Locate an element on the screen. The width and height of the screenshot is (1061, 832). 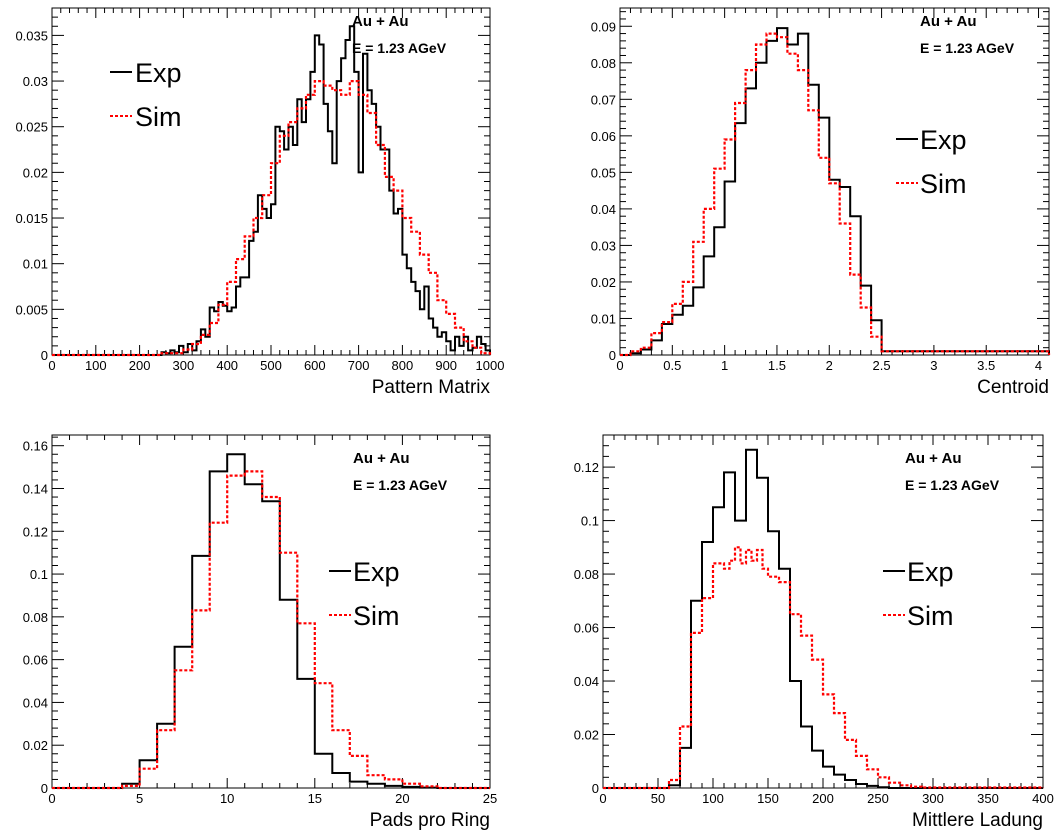
x-tick-label: 200 is located at coordinates (823, 798).